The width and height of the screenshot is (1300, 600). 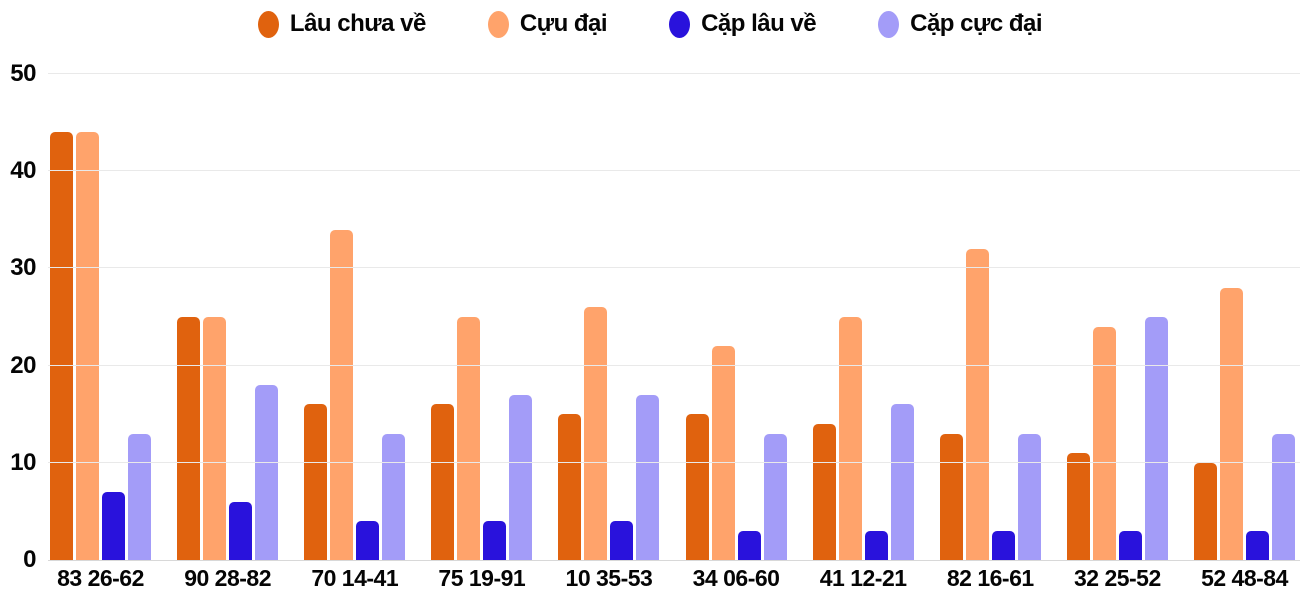 I want to click on x-axis-category-label: 10 35-53, so click(x=609, y=578).